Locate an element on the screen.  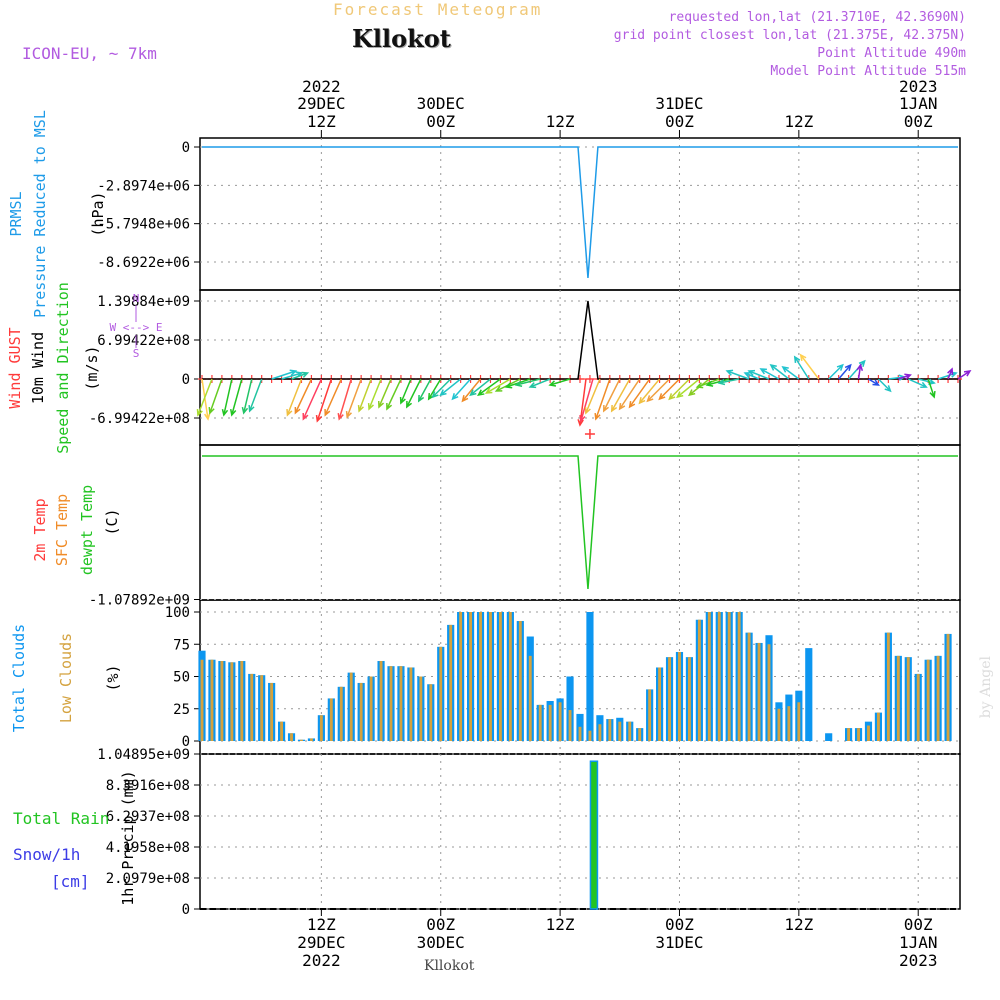
pressure-ylabel-prmsl: PRMSL is located at coordinates (16, 213).